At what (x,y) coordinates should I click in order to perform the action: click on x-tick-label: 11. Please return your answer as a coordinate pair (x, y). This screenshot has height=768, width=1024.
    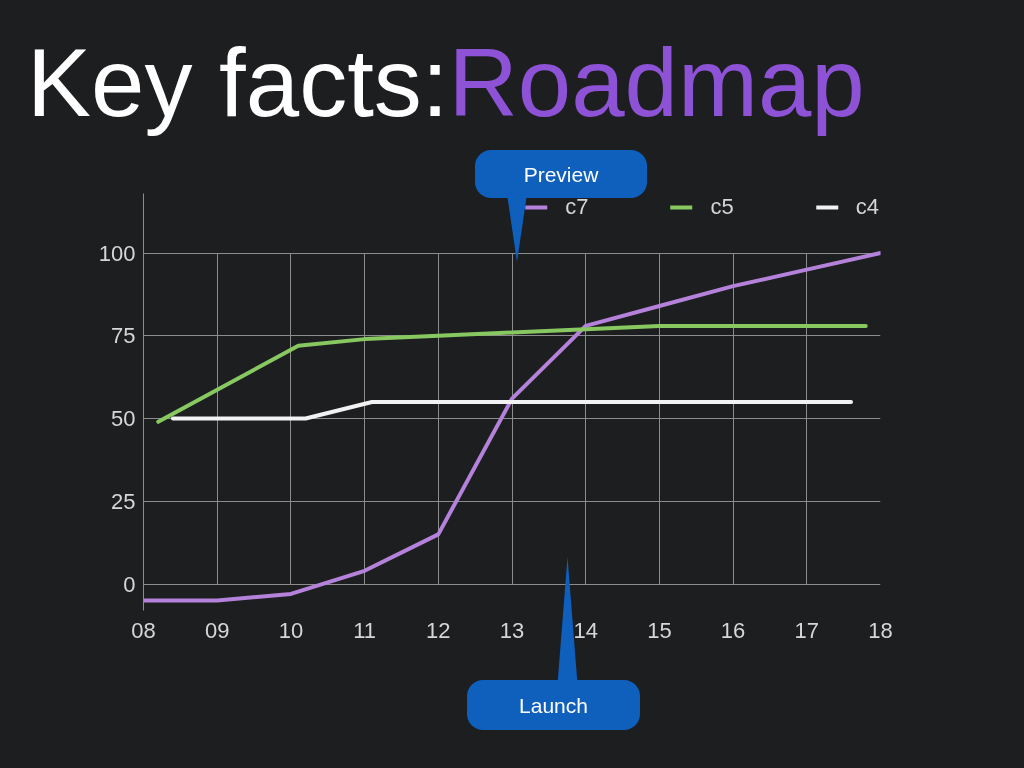
    Looking at the image, I should click on (365, 630).